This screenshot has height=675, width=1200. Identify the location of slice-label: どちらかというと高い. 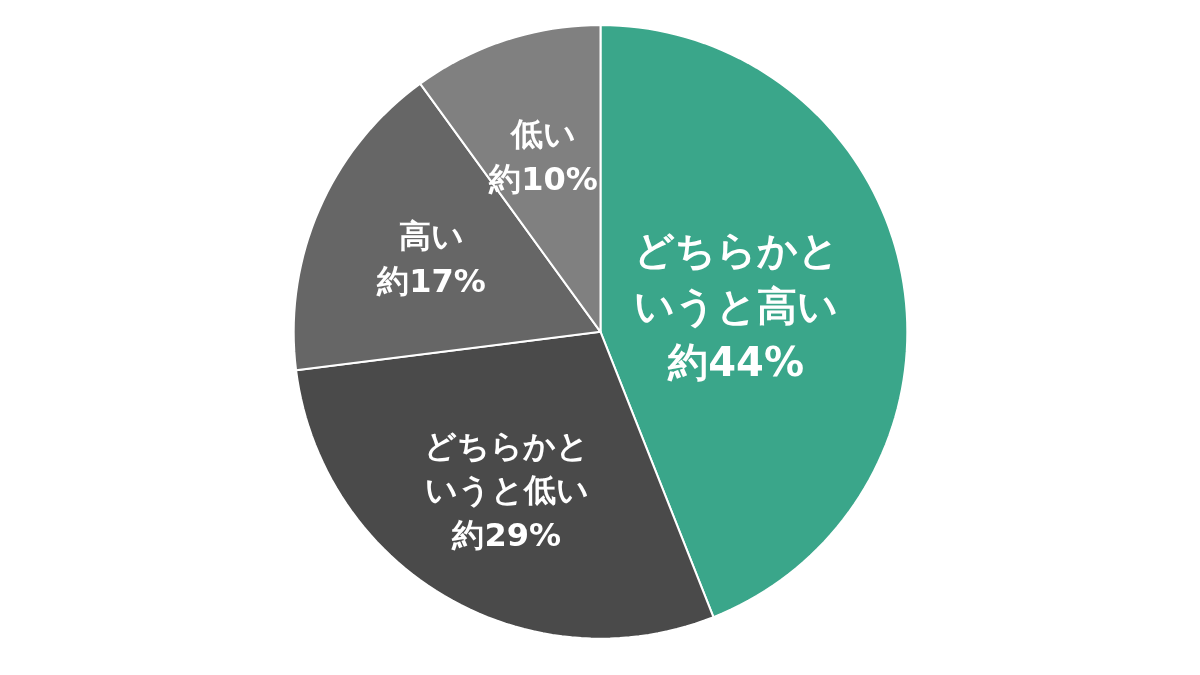
(736, 277).